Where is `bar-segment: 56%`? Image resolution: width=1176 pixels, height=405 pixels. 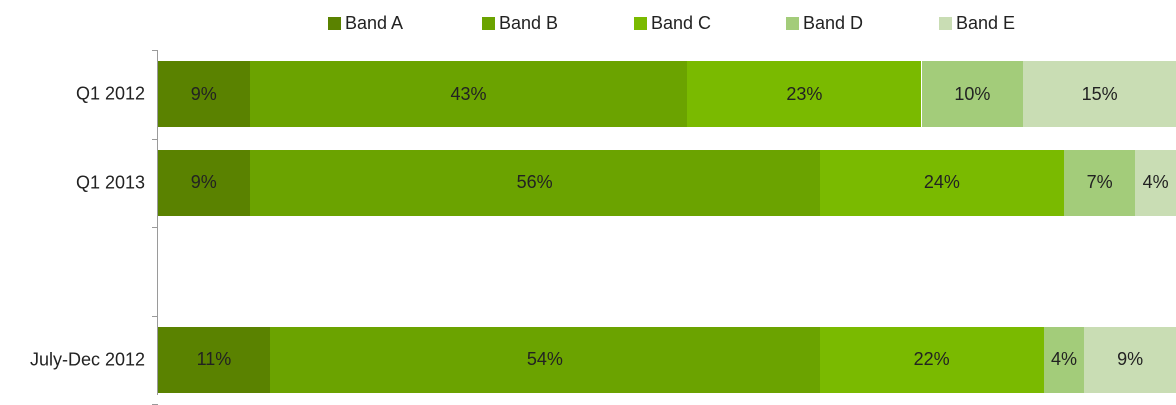
bar-segment: 56% is located at coordinates (534, 182).